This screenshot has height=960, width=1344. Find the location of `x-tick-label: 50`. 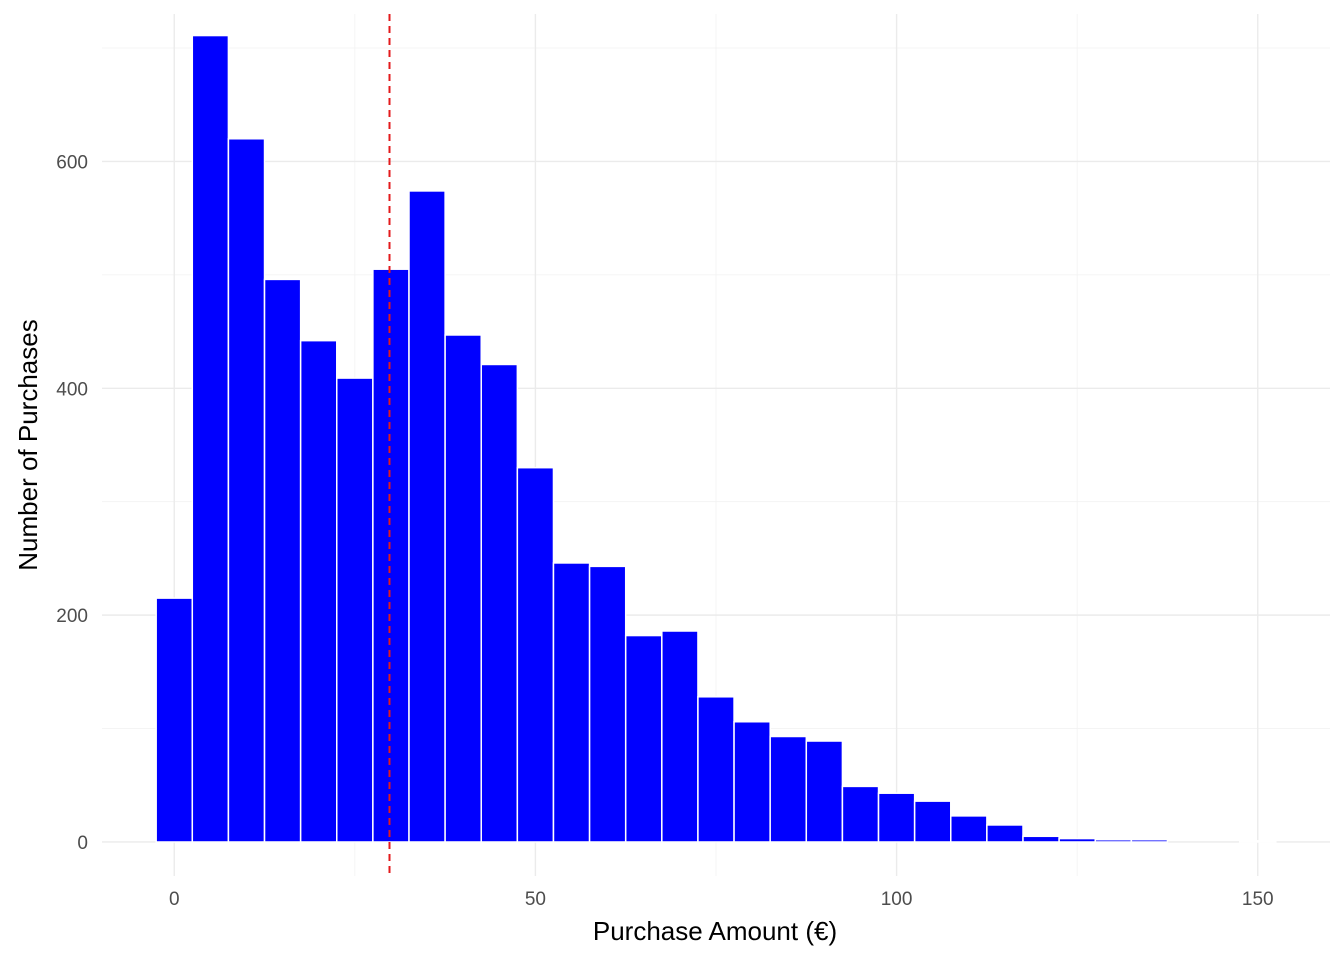

x-tick-label: 50 is located at coordinates (535, 899).